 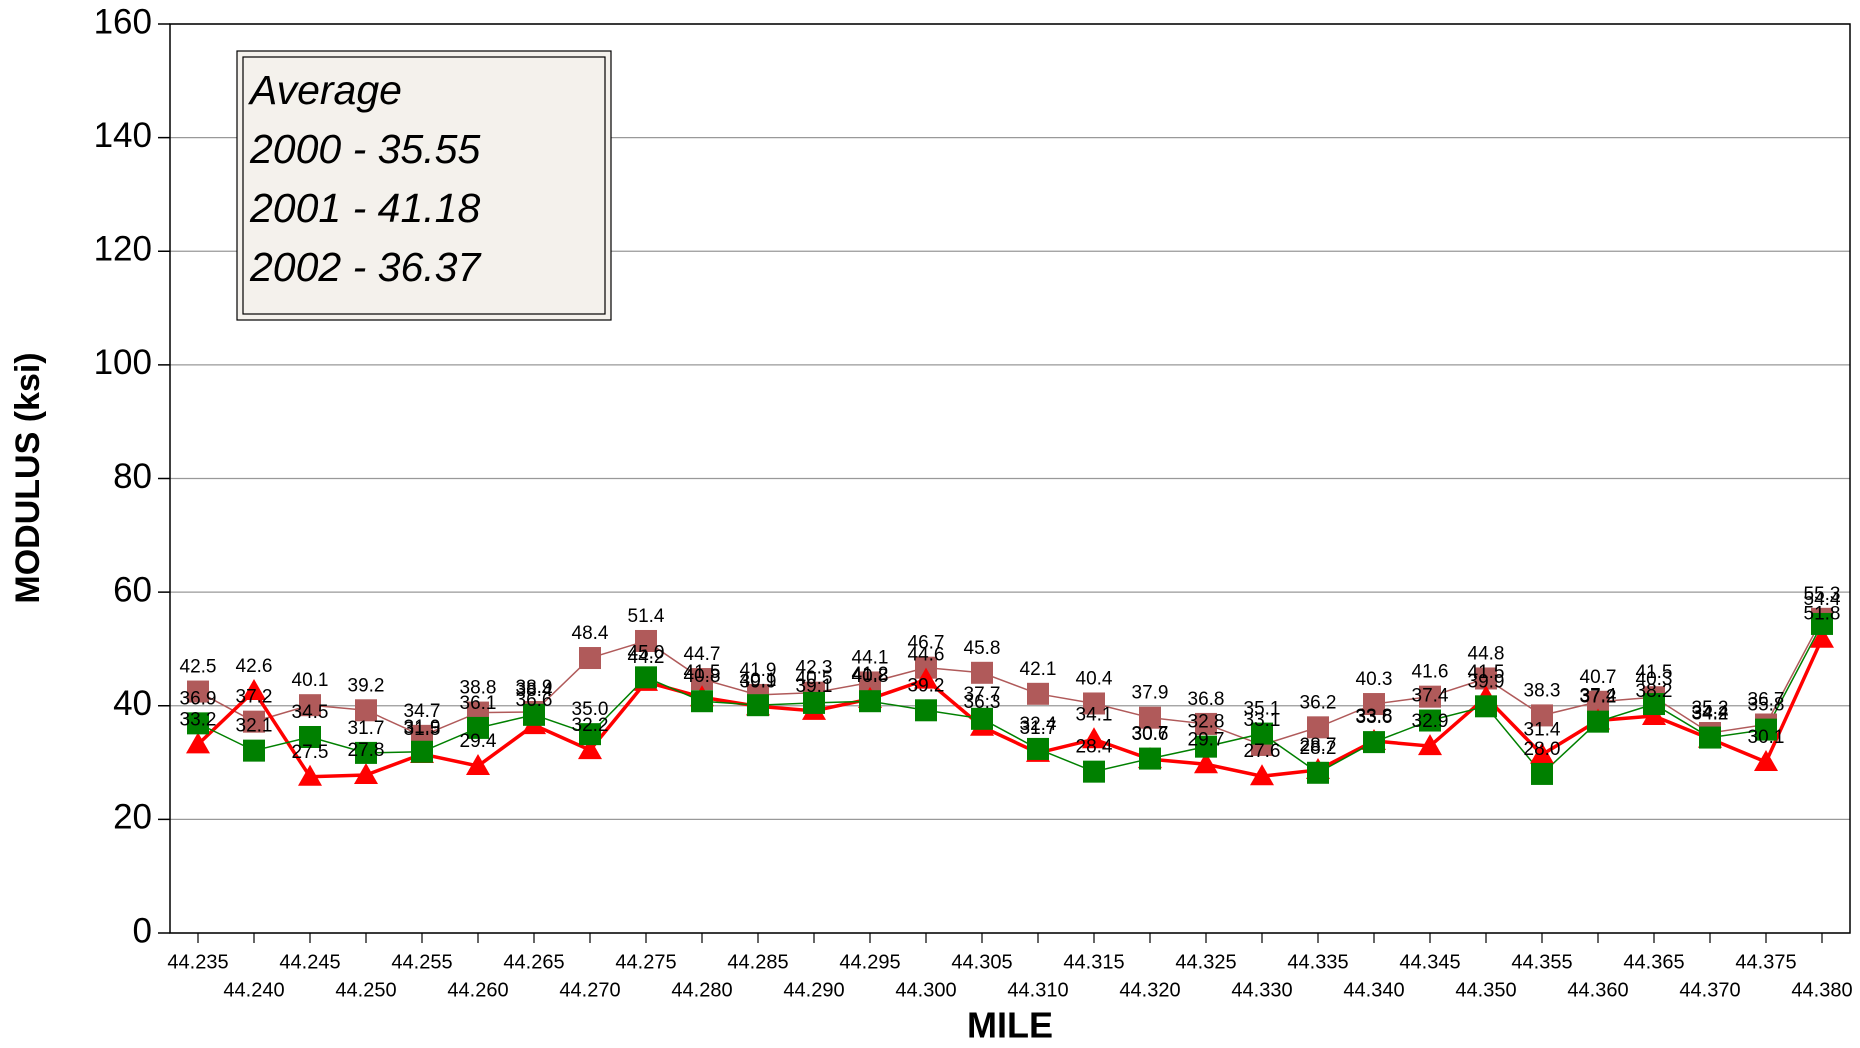 I want to click on data-label: 36.6, so click(x=534, y=700).